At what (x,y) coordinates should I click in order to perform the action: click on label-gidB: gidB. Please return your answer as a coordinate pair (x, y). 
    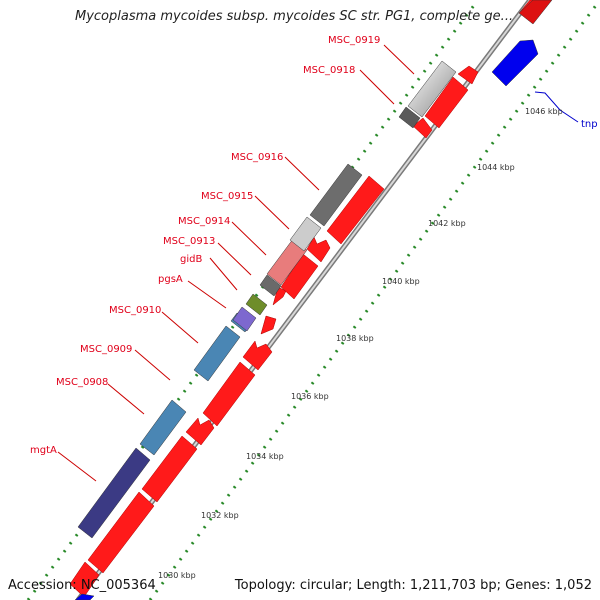
    Looking at the image, I should click on (191, 259).